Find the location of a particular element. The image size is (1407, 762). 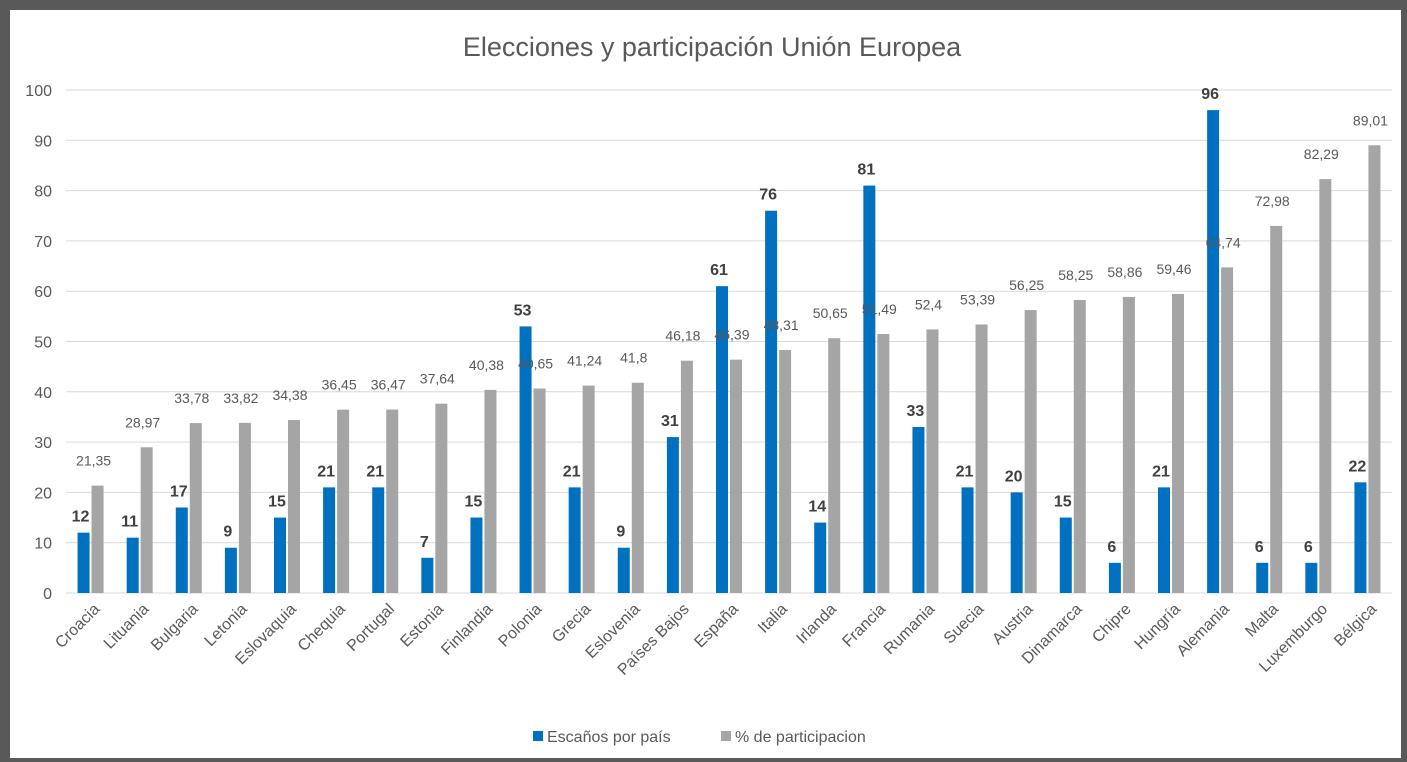

x-tick-label: Austria is located at coordinates (1012, 624).